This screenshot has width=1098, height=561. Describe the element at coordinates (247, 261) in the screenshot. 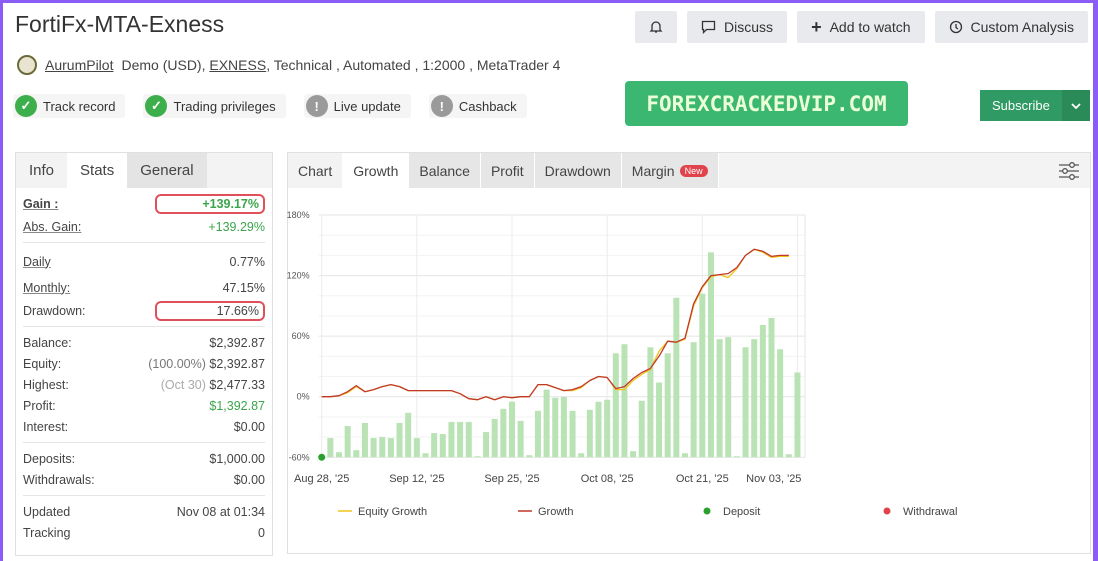

I see `daily-value: 0.77%` at that location.